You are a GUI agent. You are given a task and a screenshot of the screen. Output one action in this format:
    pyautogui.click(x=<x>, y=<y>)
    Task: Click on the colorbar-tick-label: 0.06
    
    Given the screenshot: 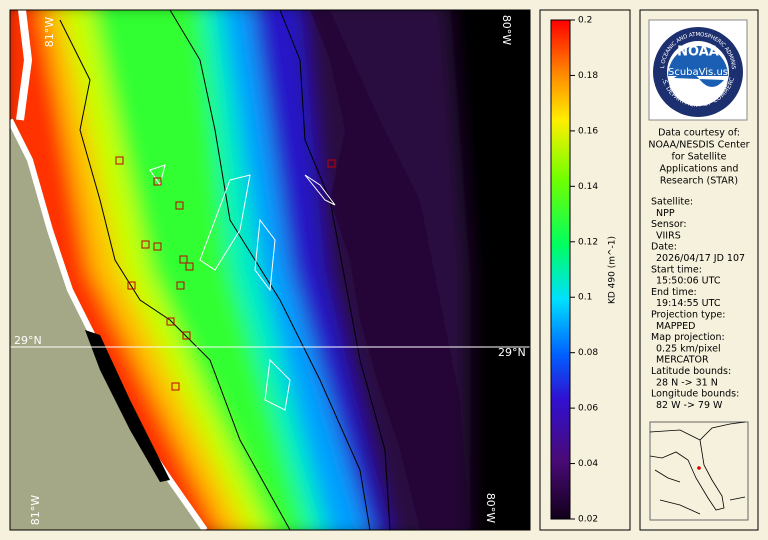 What is the action you would take?
    pyautogui.click(x=588, y=409)
    